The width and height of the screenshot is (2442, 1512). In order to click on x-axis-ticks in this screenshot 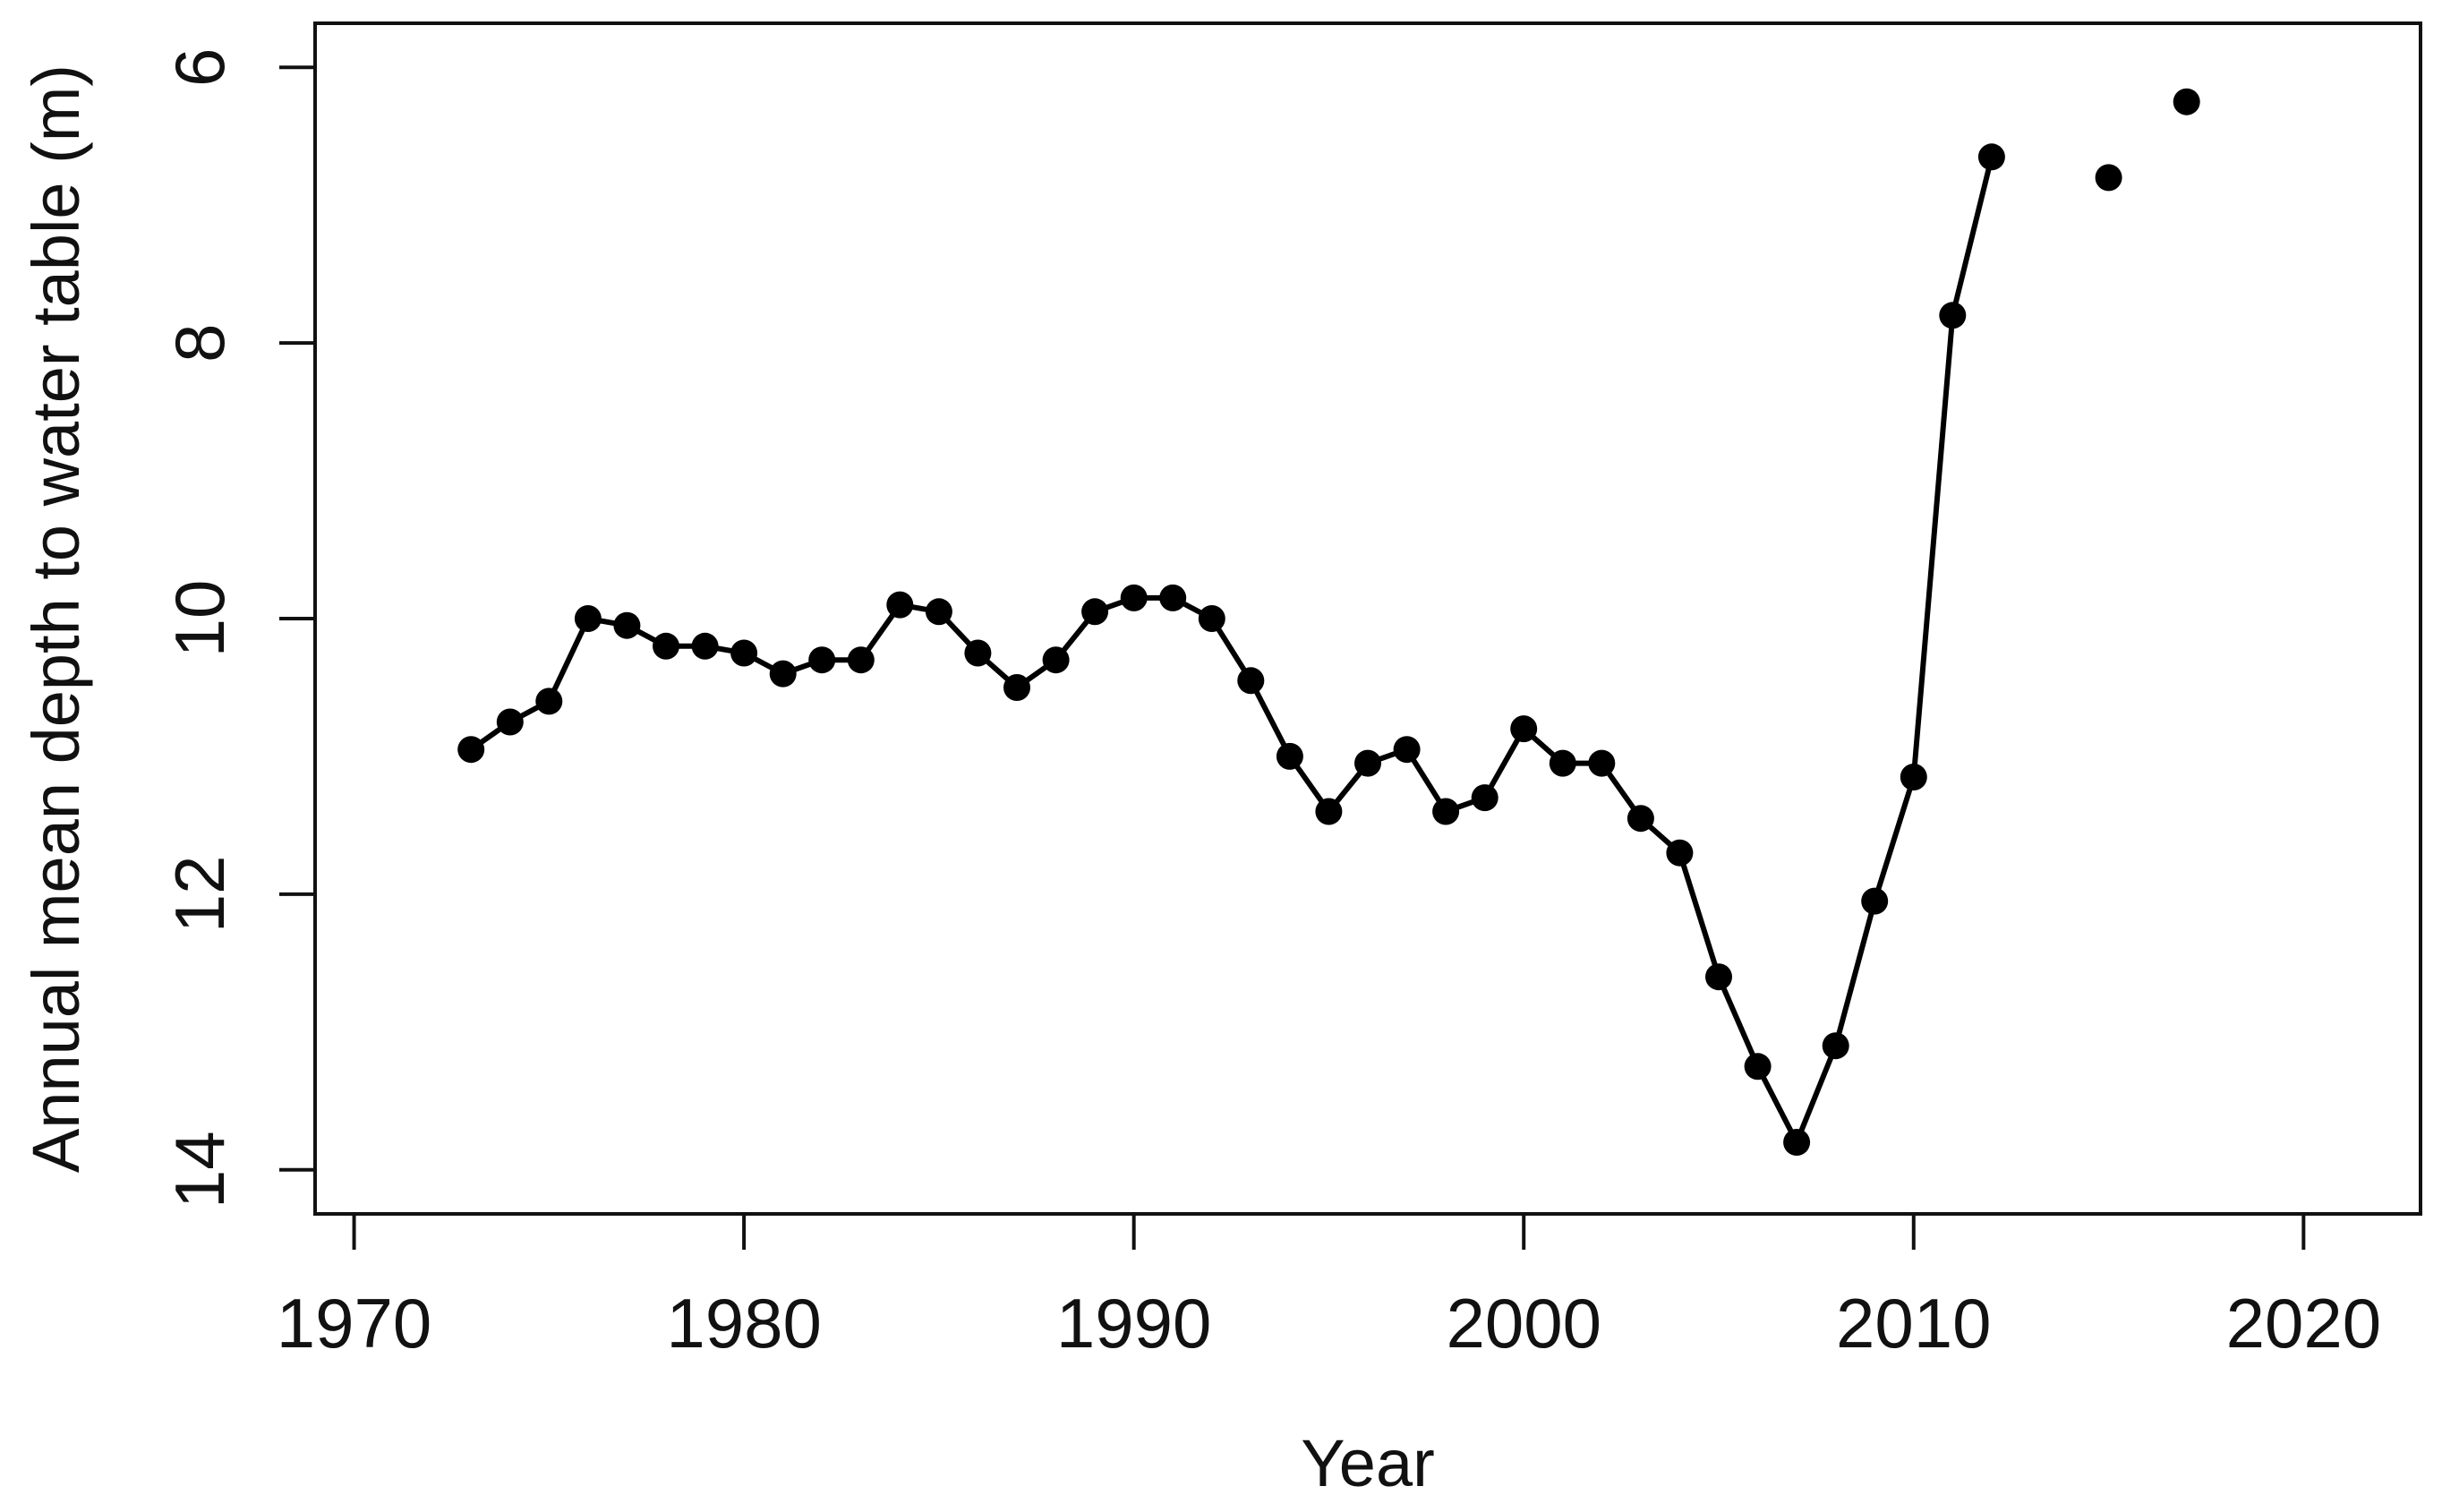, I will do `click(1329, 1232)`.